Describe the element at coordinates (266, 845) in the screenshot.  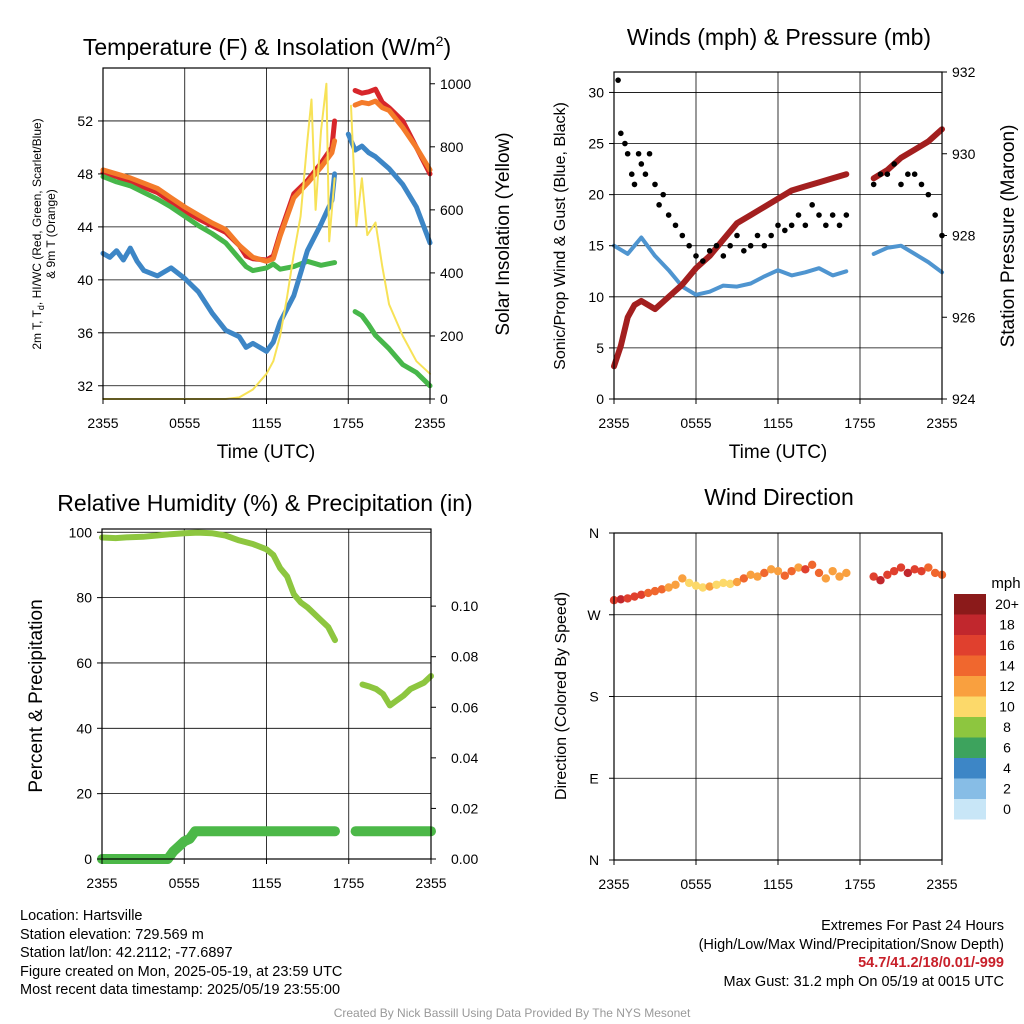
I see `precipitation-line` at that location.